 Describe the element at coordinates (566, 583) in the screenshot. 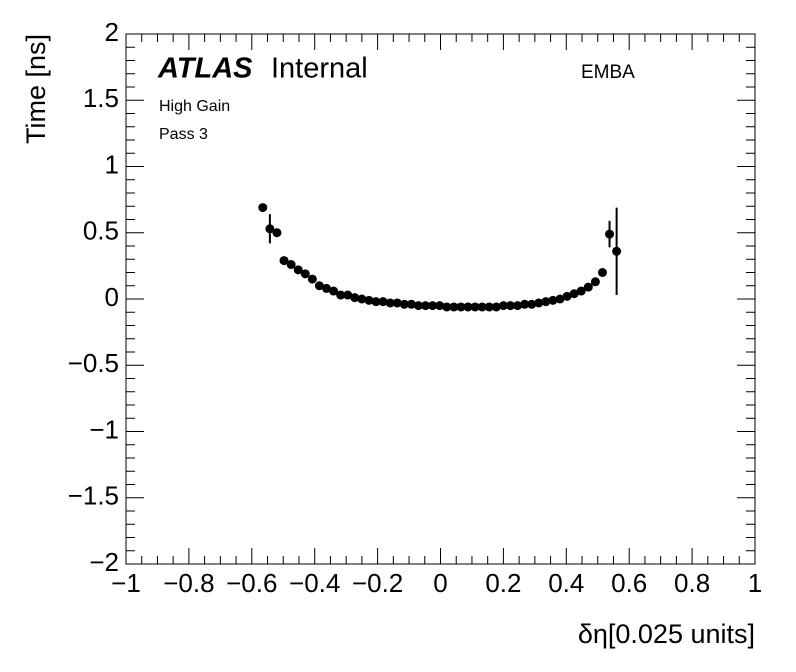

I see `x-tick-label: 0.4` at that location.